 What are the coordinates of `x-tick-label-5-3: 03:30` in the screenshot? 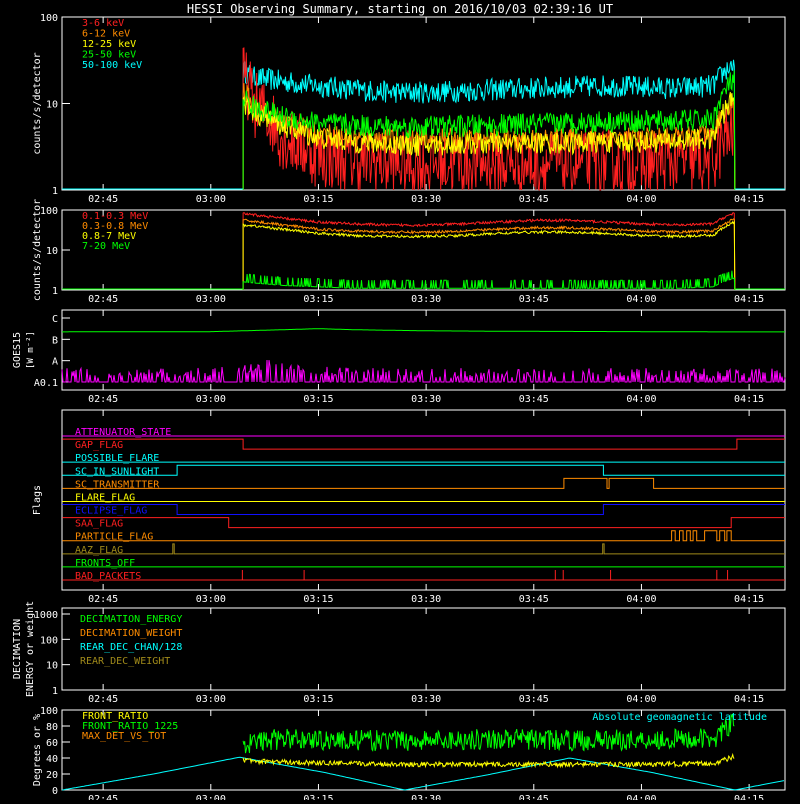 It's located at (426, 797).